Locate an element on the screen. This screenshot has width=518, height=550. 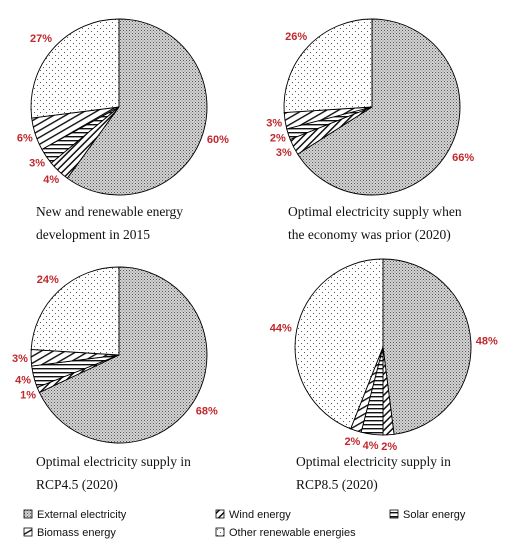
pie-chart-2015: 60% 4% 3% 6% 27% is located at coordinates (123, 107).